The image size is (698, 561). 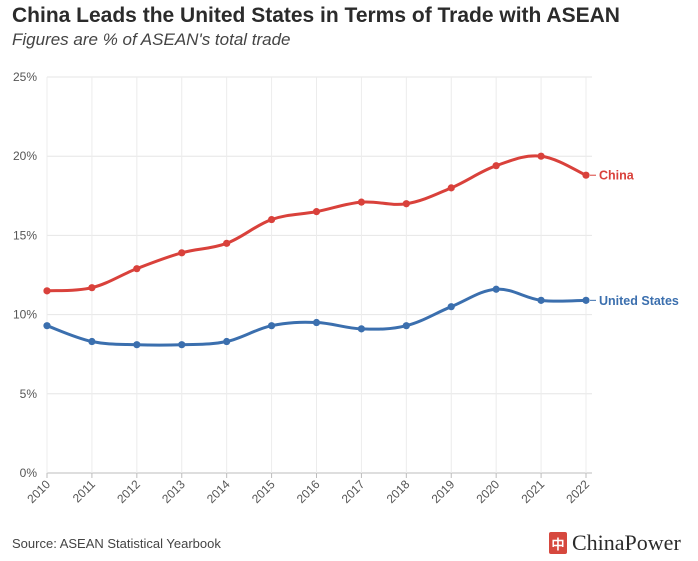 What do you see at coordinates (218, 491) in the screenshot?
I see `x-tick-label: 2014` at bounding box center [218, 491].